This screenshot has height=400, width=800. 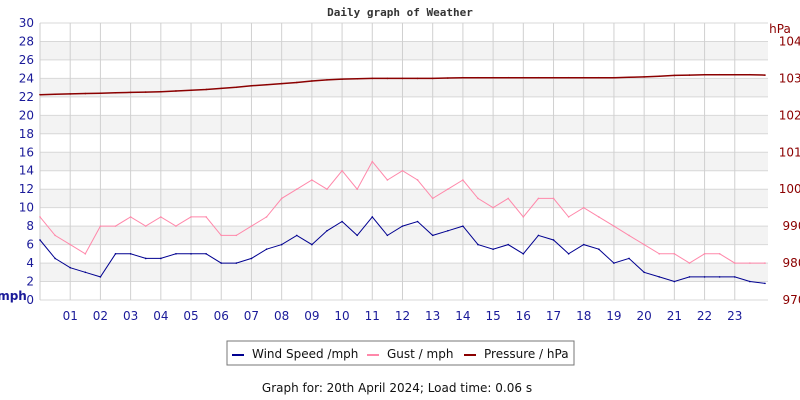 What do you see at coordinates (789, 78) in the screenshot?
I see `right-tick-label: 1030` at bounding box center [789, 78].